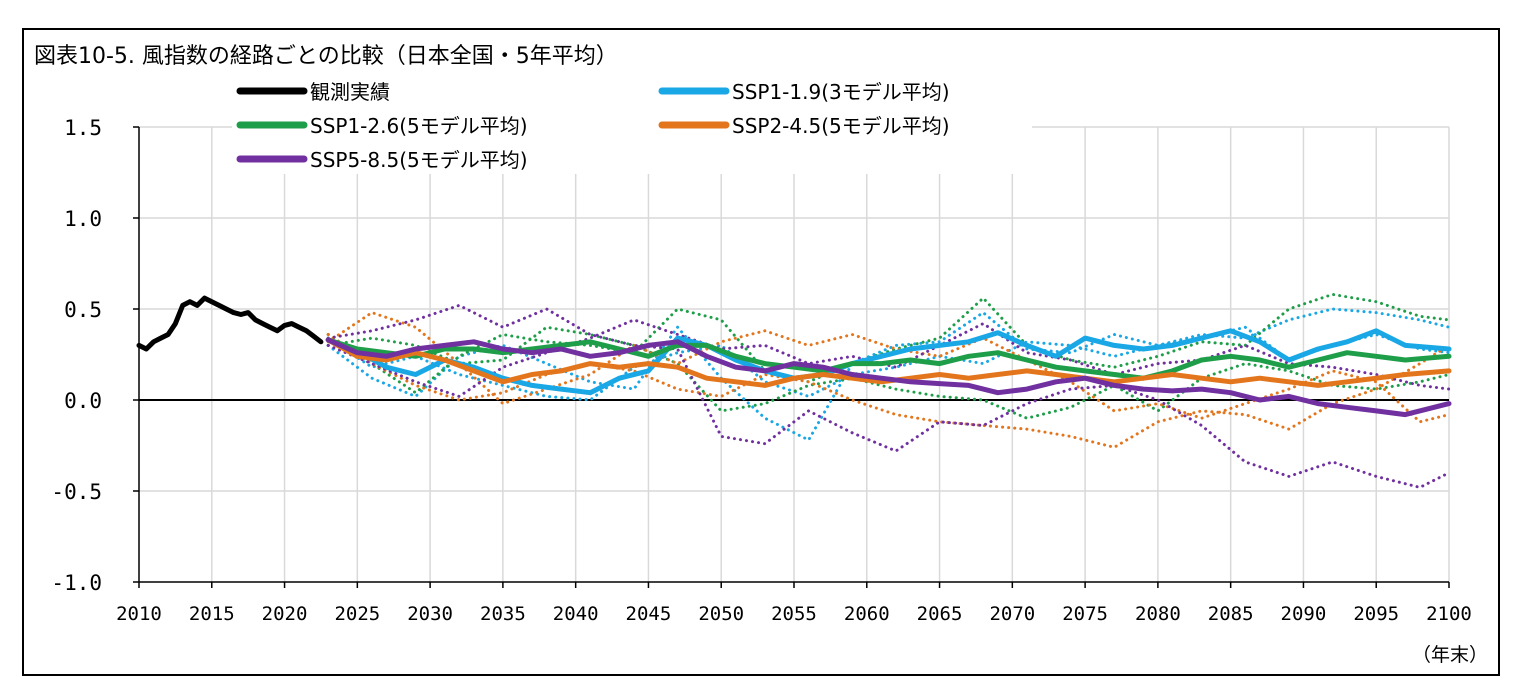 This screenshot has height=700, width=1526. Describe the element at coordinates (1449, 614) in the screenshot. I see `x-tick-label: 2100` at that location.